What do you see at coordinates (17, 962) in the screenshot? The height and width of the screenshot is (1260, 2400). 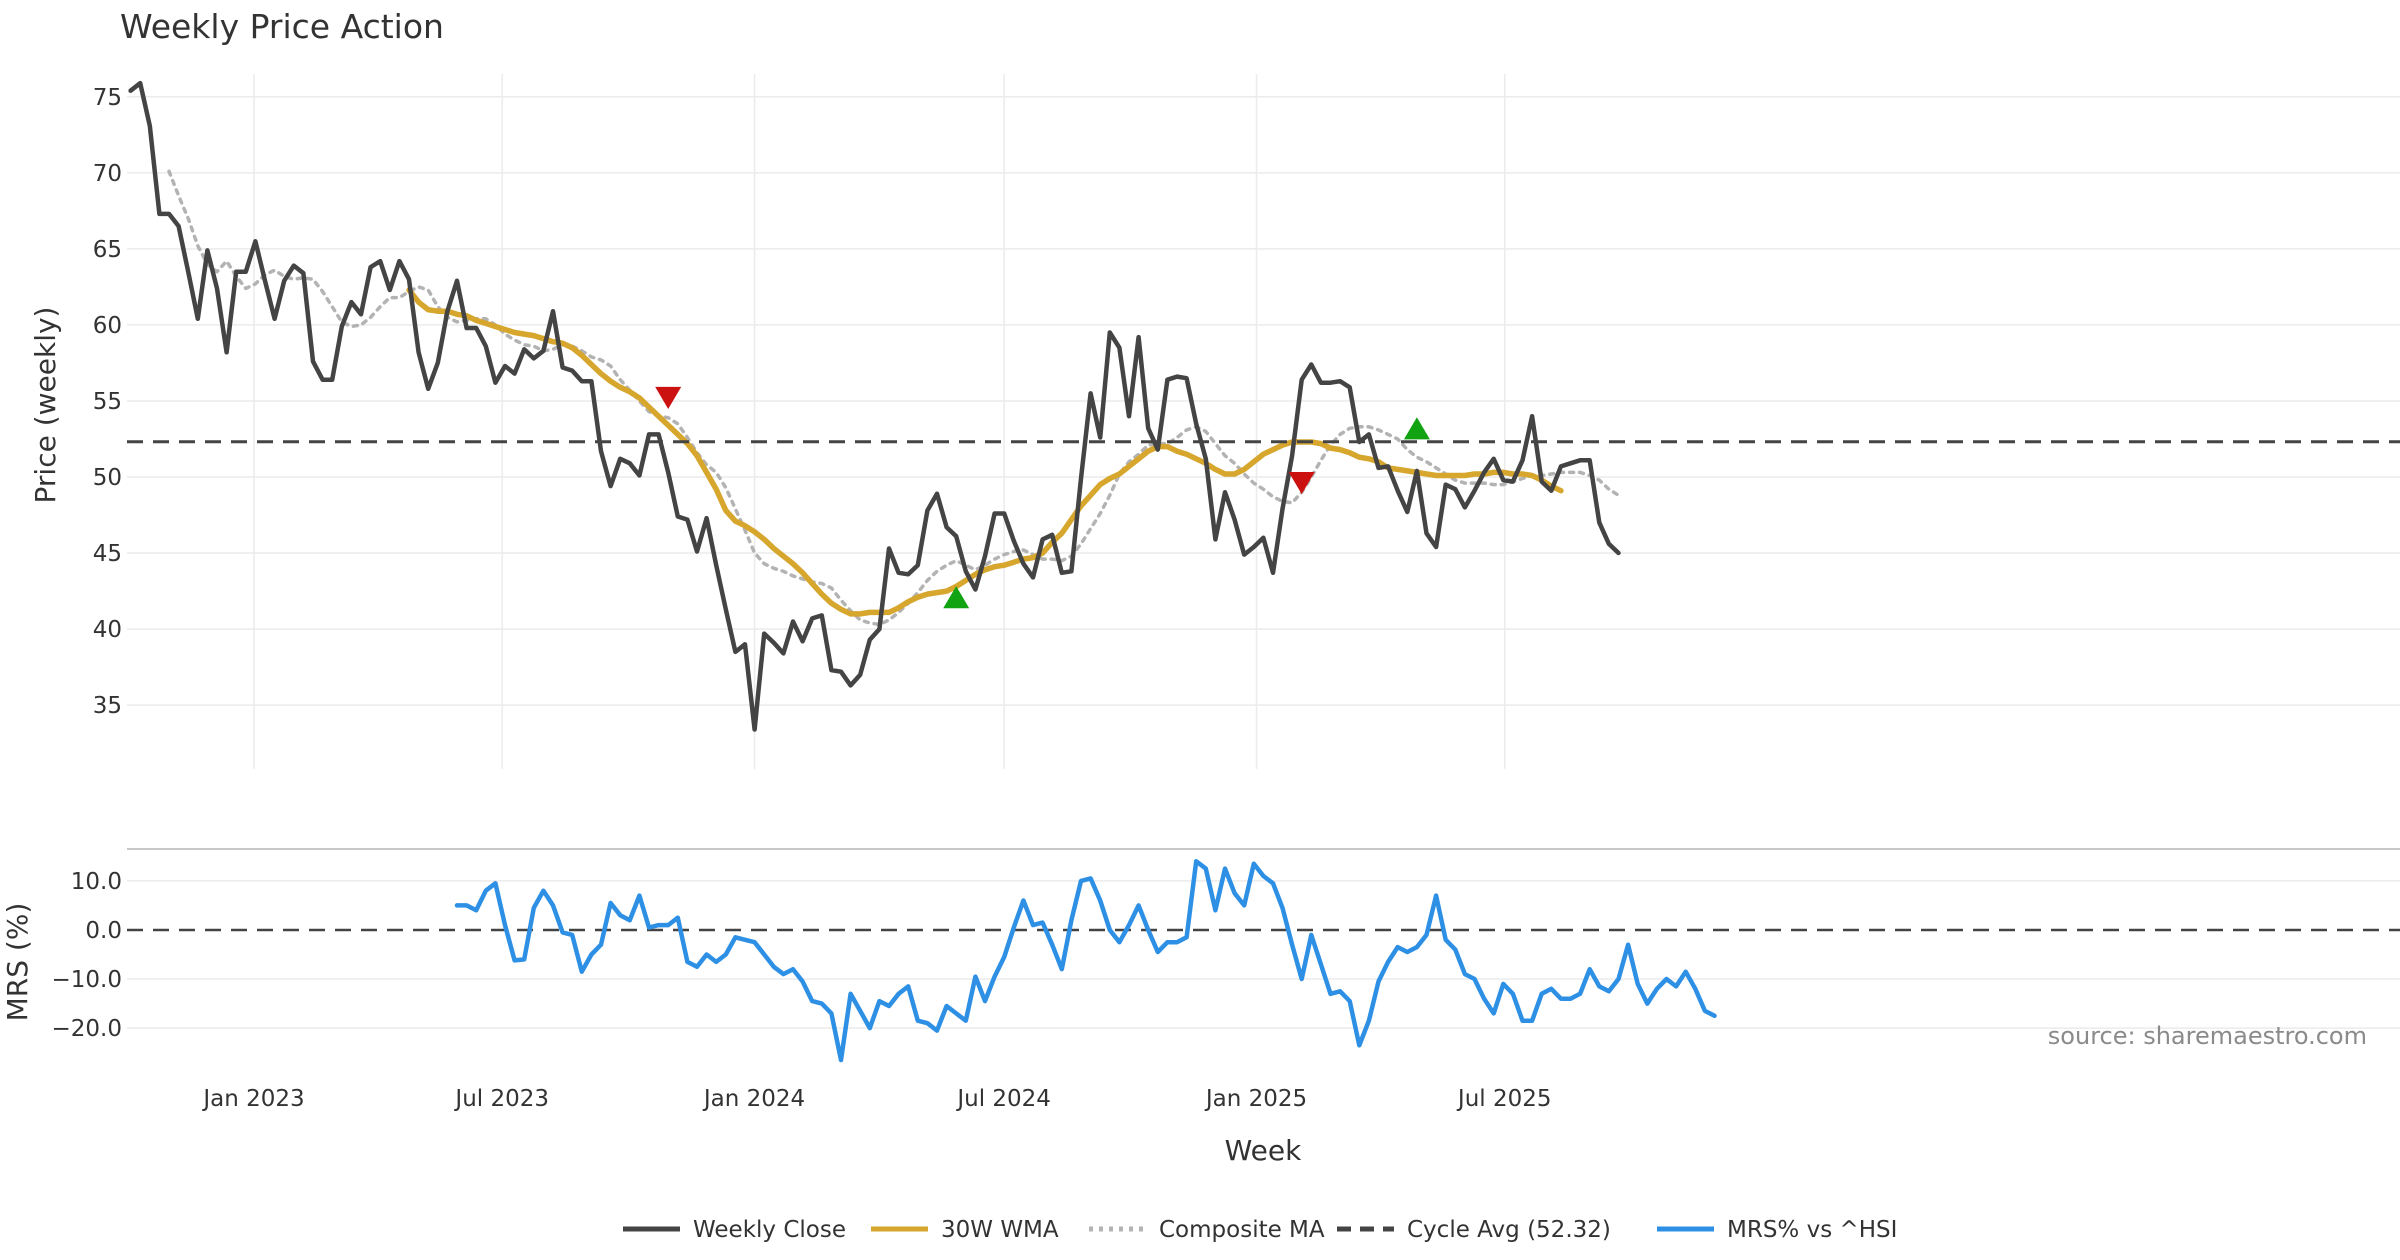 I see `mrs-y-axis-title: MRS (%)` at bounding box center [17, 962].